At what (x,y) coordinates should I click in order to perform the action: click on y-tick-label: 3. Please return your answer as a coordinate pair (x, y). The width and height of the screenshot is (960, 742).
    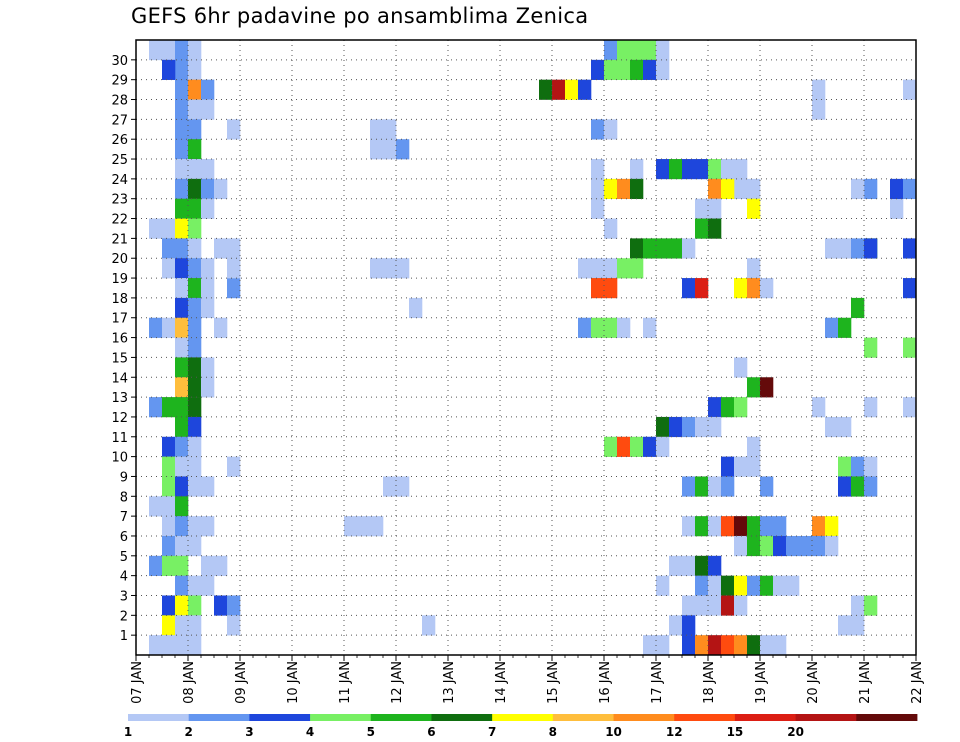
    Looking at the image, I should click on (124, 596).